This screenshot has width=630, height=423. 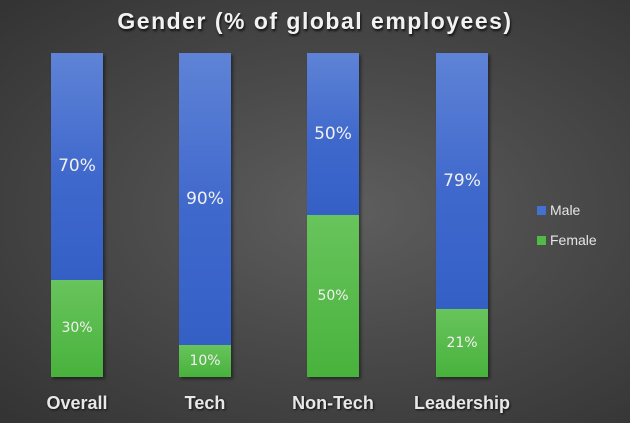 I want to click on x-tick-label: Leadership, so click(x=462, y=403).